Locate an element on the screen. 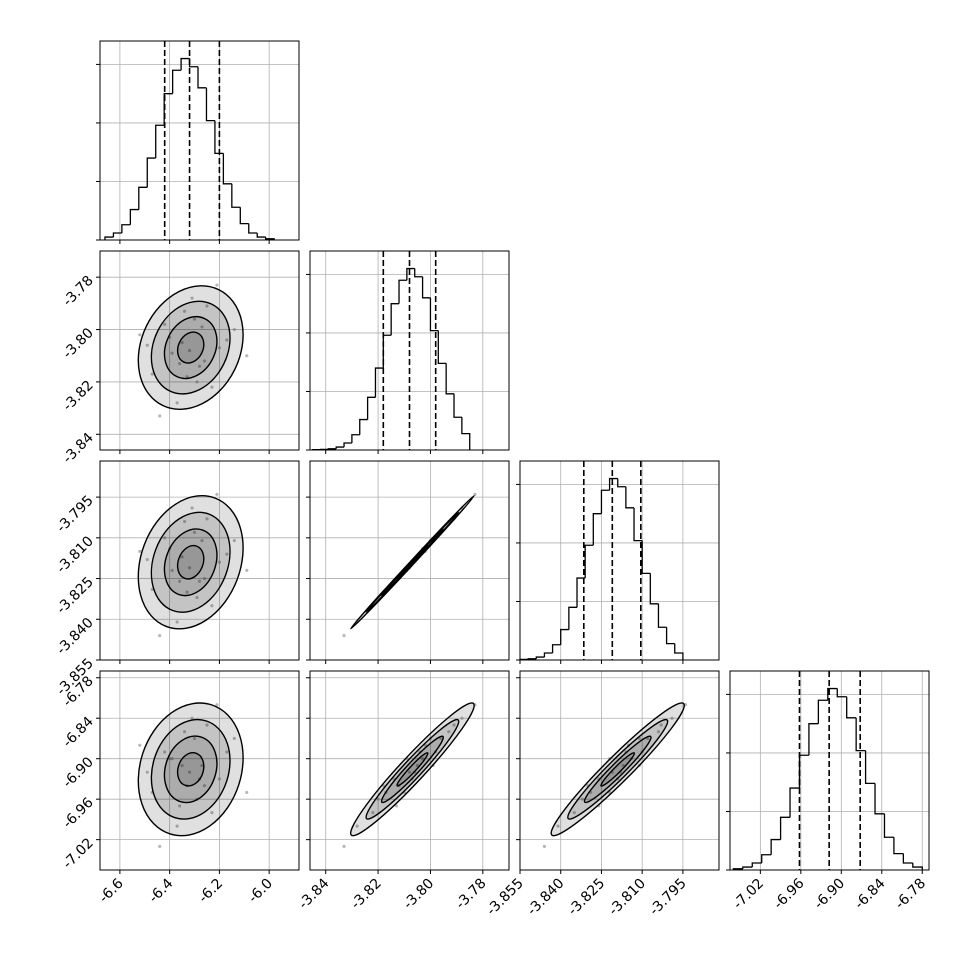  y-tick-label: -6.96 is located at coordinates (78, 813).